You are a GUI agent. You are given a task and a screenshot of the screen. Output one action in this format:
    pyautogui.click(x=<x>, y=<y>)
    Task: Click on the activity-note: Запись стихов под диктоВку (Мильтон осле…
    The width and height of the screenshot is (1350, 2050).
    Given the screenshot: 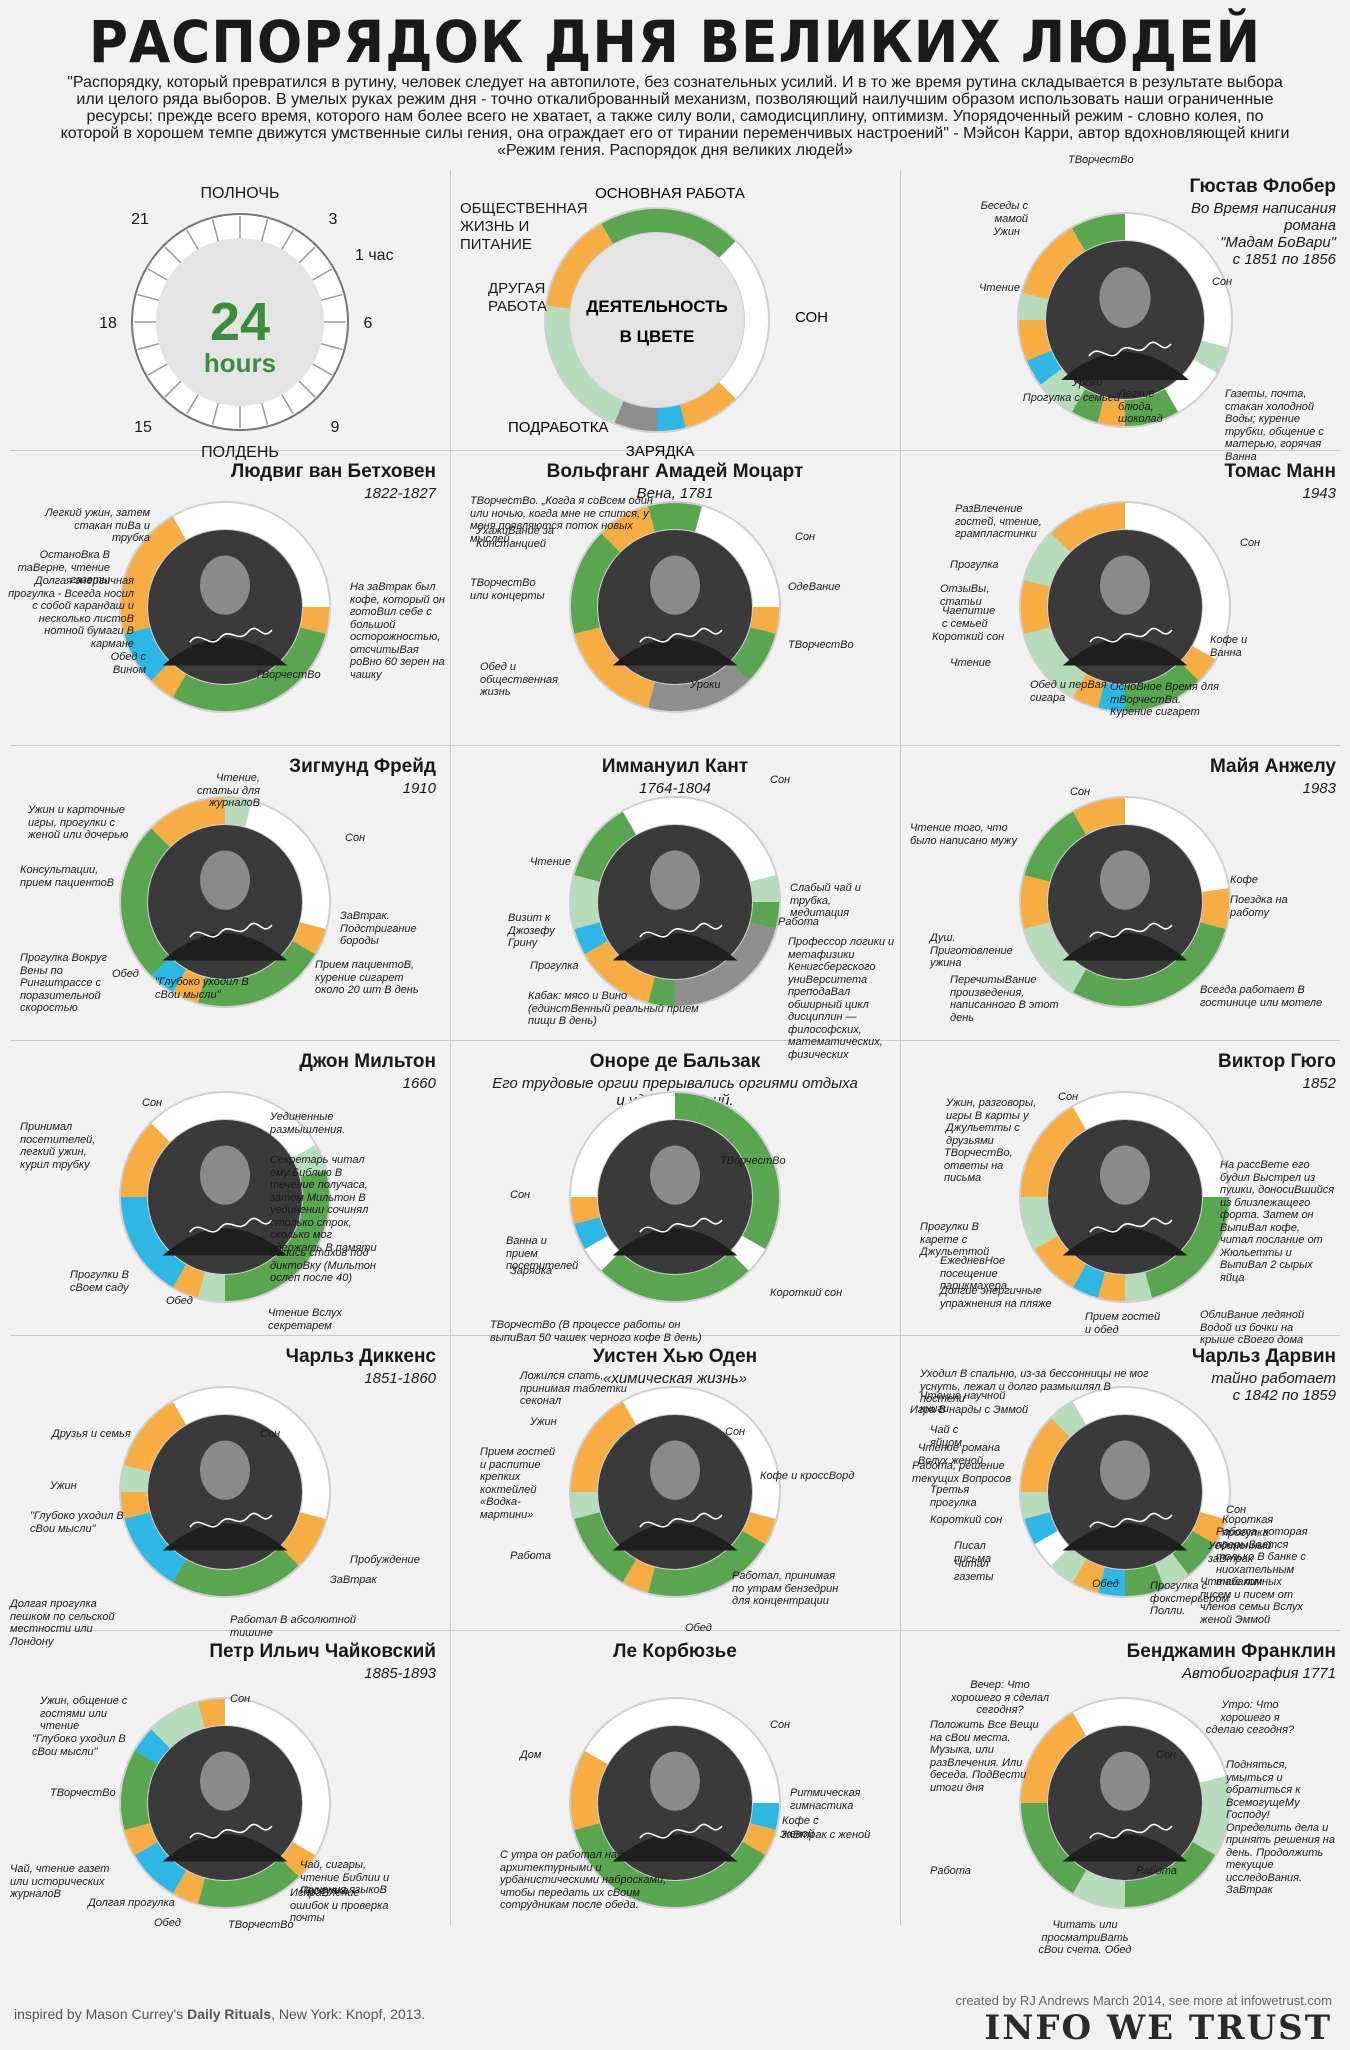 What is the action you would take?
    pyautogui.click(x=323, y=1265)
    